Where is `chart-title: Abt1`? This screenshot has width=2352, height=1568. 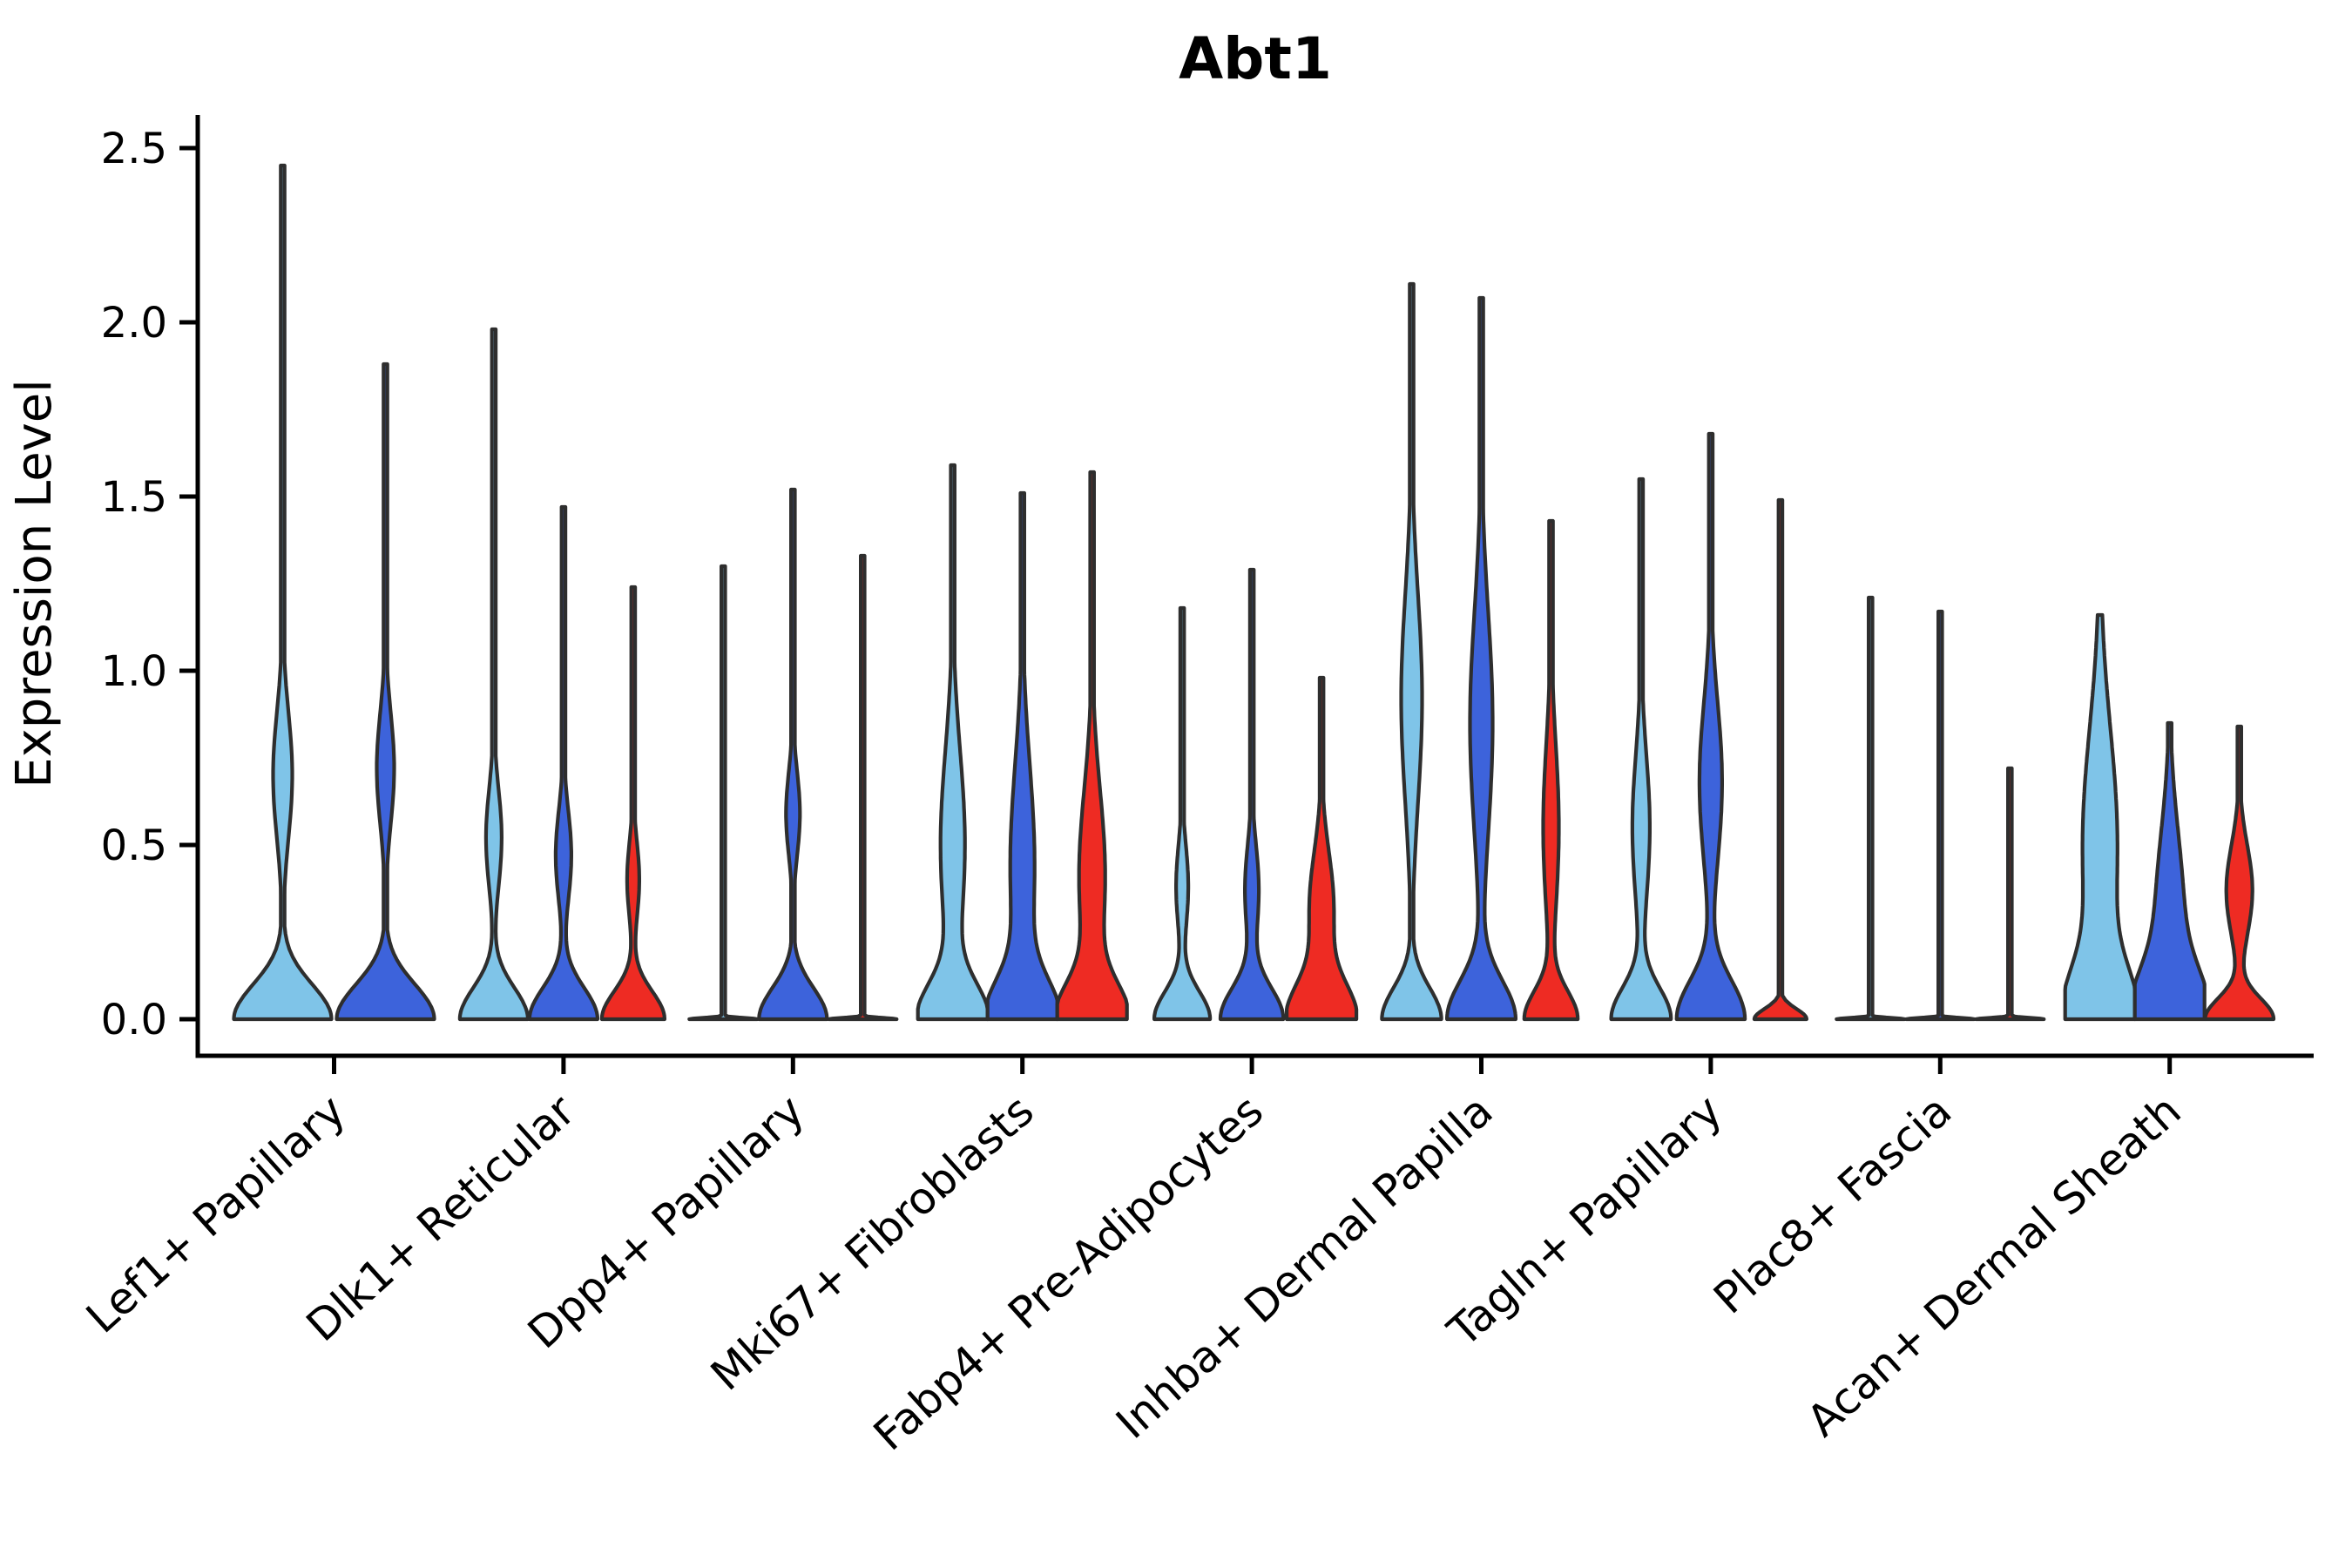
chart-title: Abt1 is located at coordinates (1255, 58).